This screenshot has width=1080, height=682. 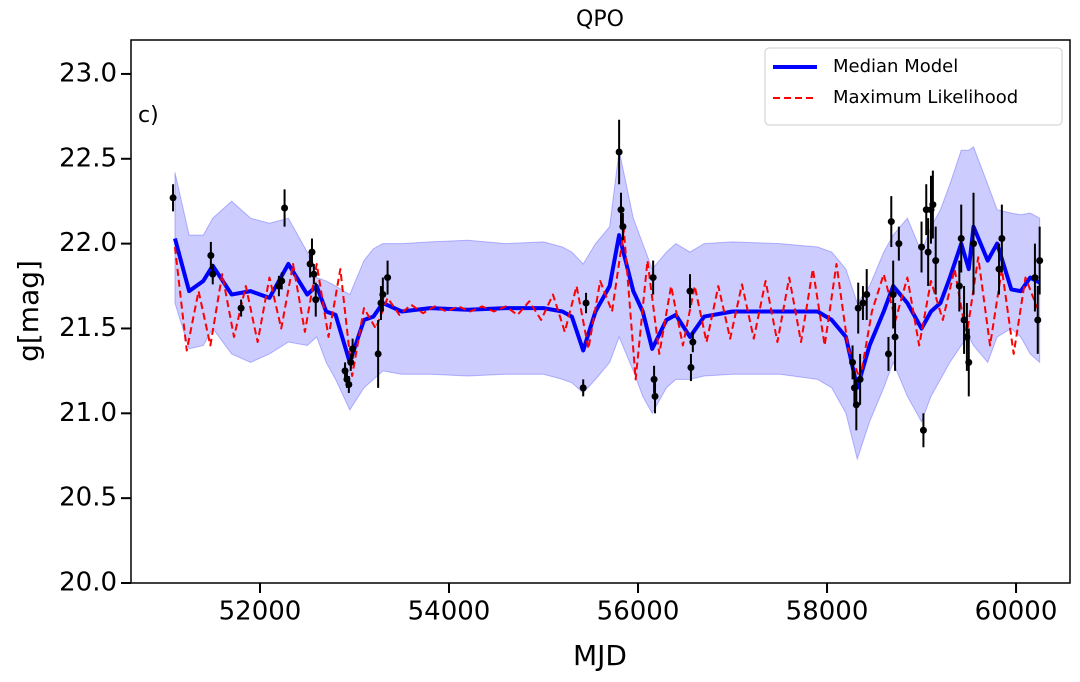 I want to click on x-axis-label: MJD, so click(x=600, y=655).